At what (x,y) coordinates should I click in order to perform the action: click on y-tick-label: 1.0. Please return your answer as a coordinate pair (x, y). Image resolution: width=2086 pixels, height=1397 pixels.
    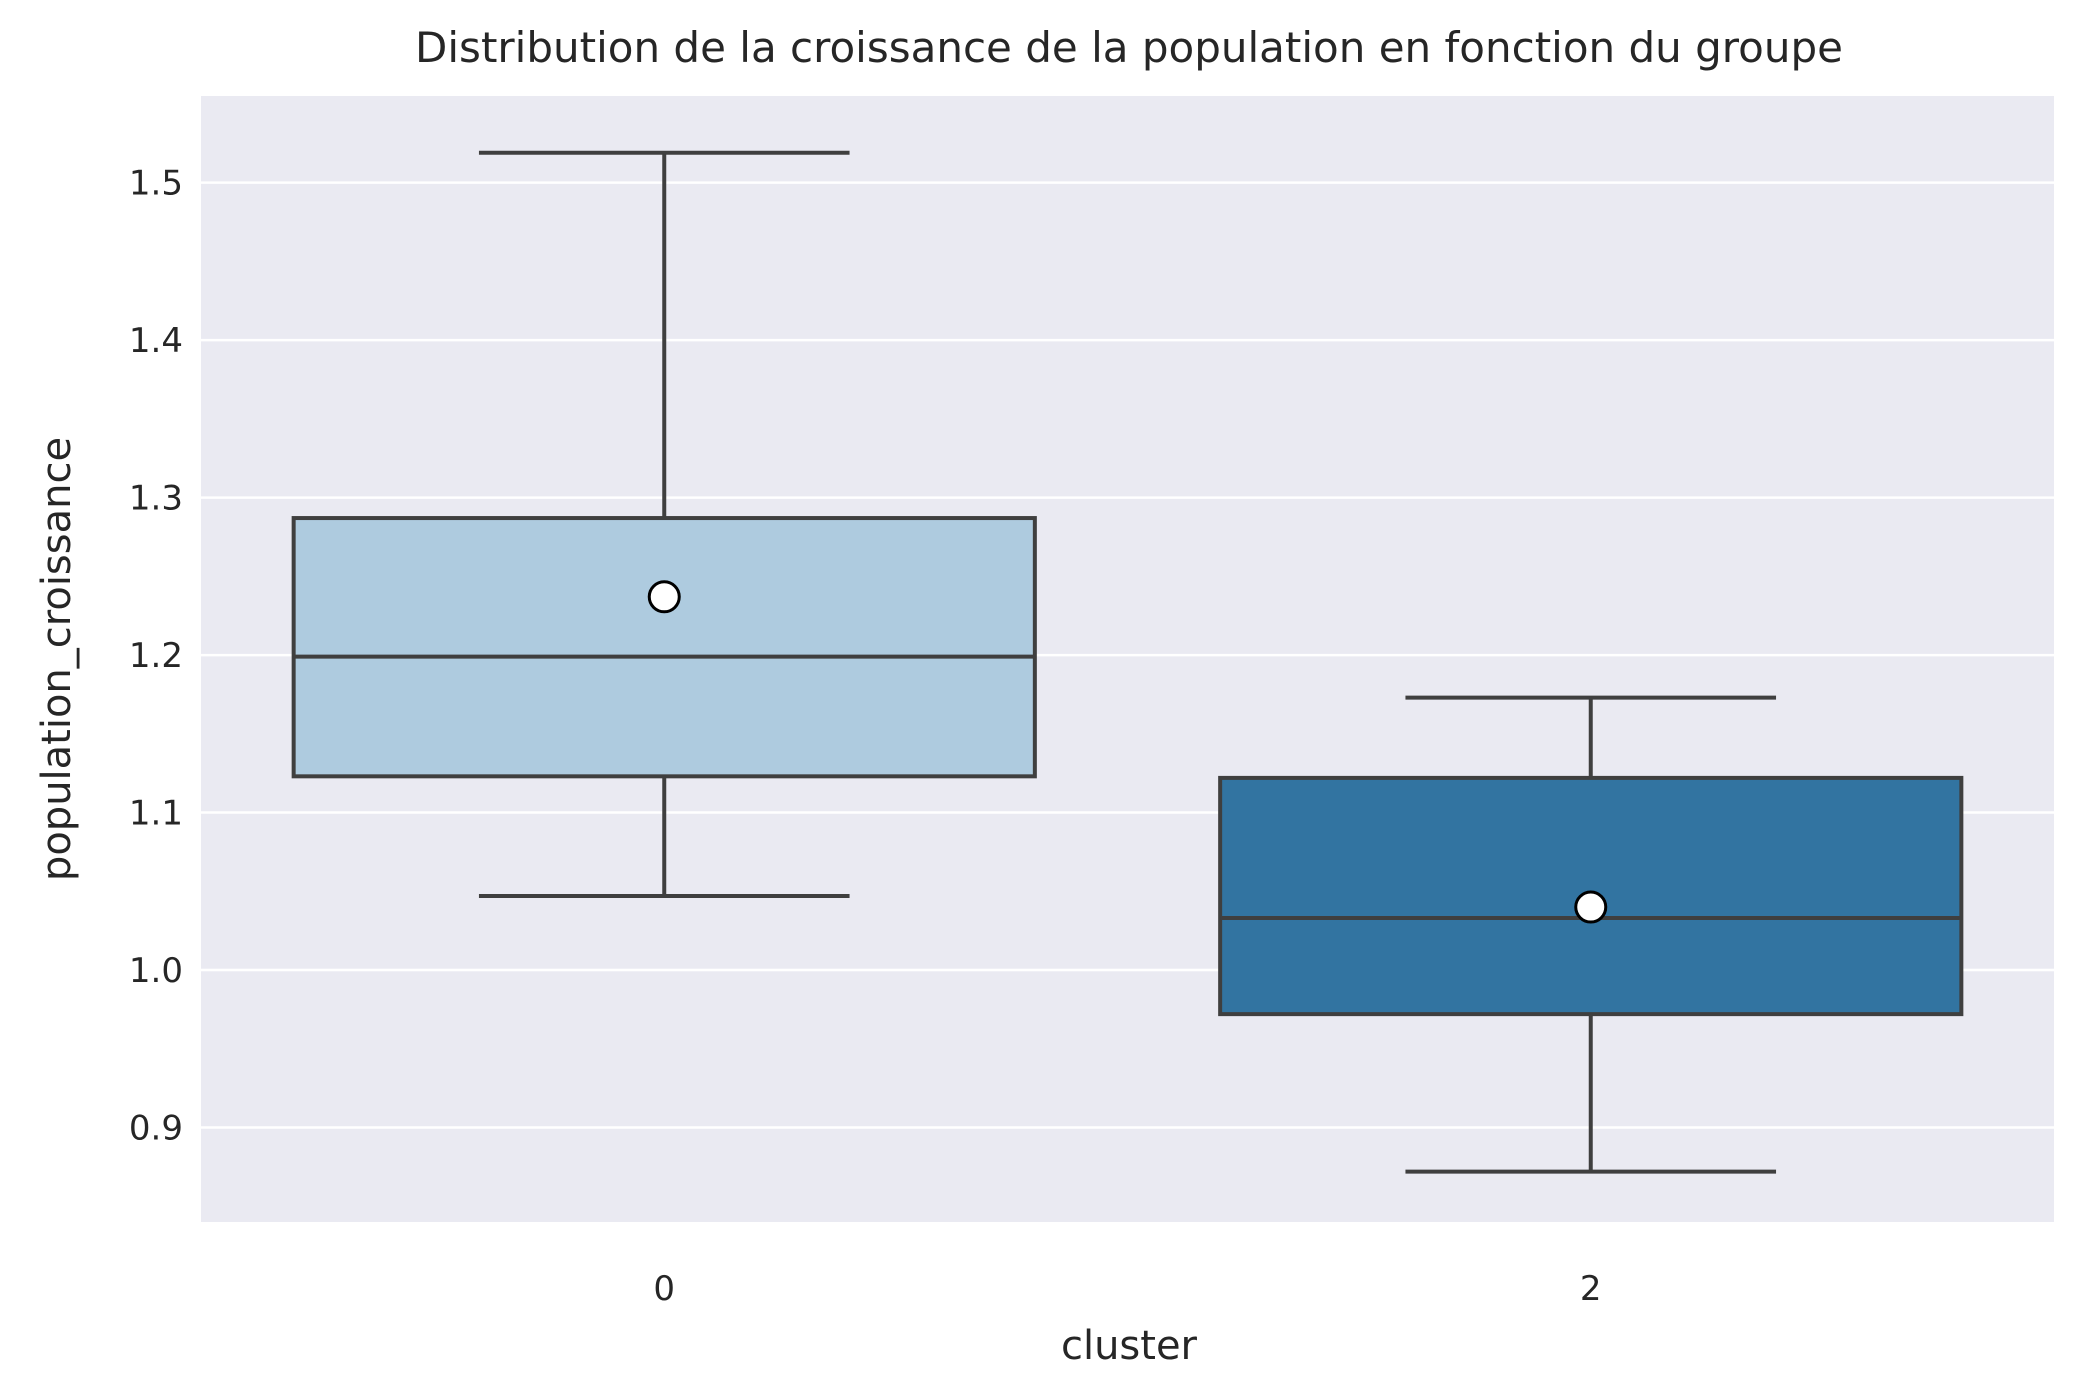
    Looking at the image, I should click on (156, 971).